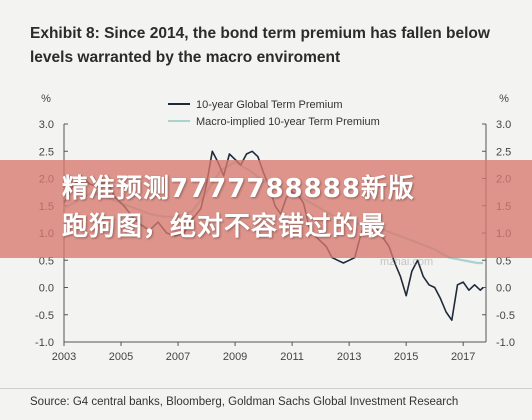 This screenshot has height=420, width=532. What do you see at coordinates (463, 357) in the screenshot?
I see `x-tick-label: 2017` at bounding box center [463, 357].